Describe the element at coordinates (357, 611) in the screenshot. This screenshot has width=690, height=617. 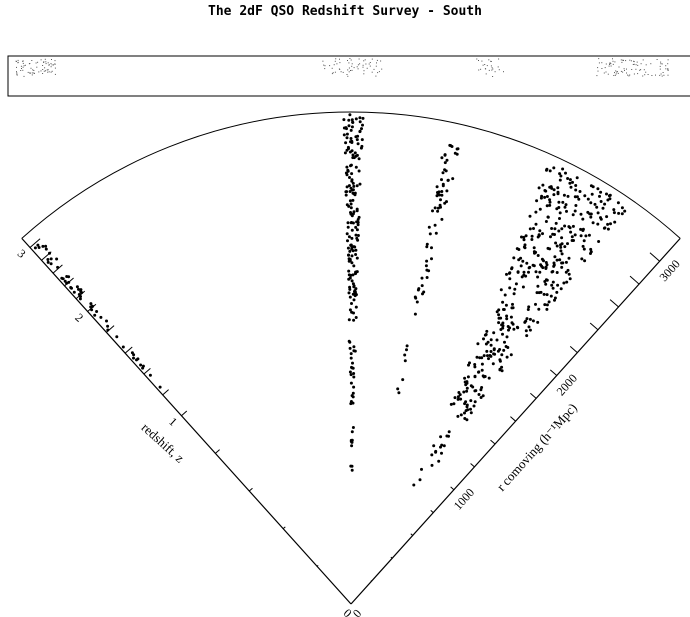
I see `right-tick-label: 0` at that location.